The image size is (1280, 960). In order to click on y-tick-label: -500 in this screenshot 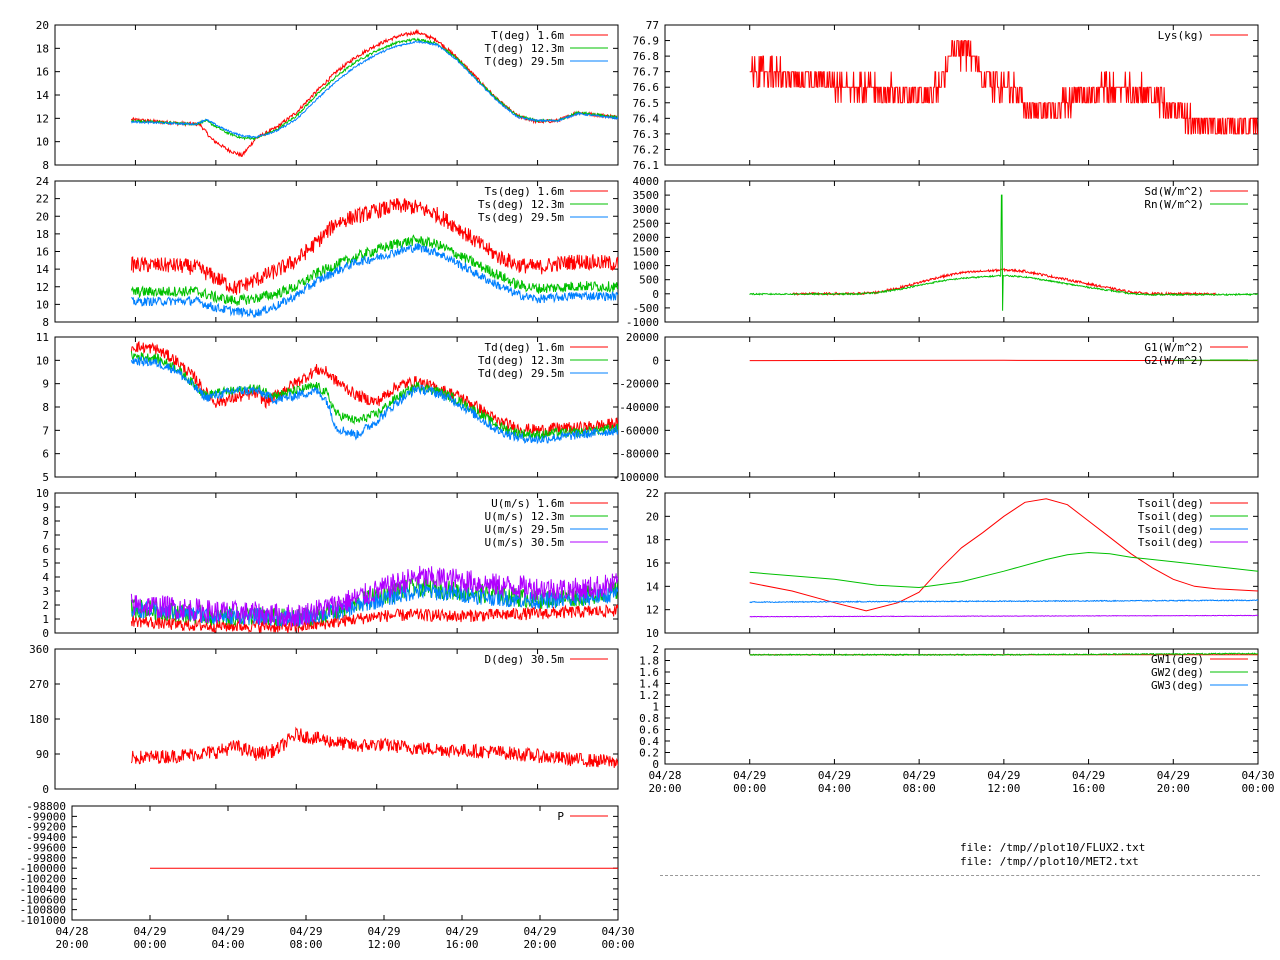, I will do `click(646, 308)`.